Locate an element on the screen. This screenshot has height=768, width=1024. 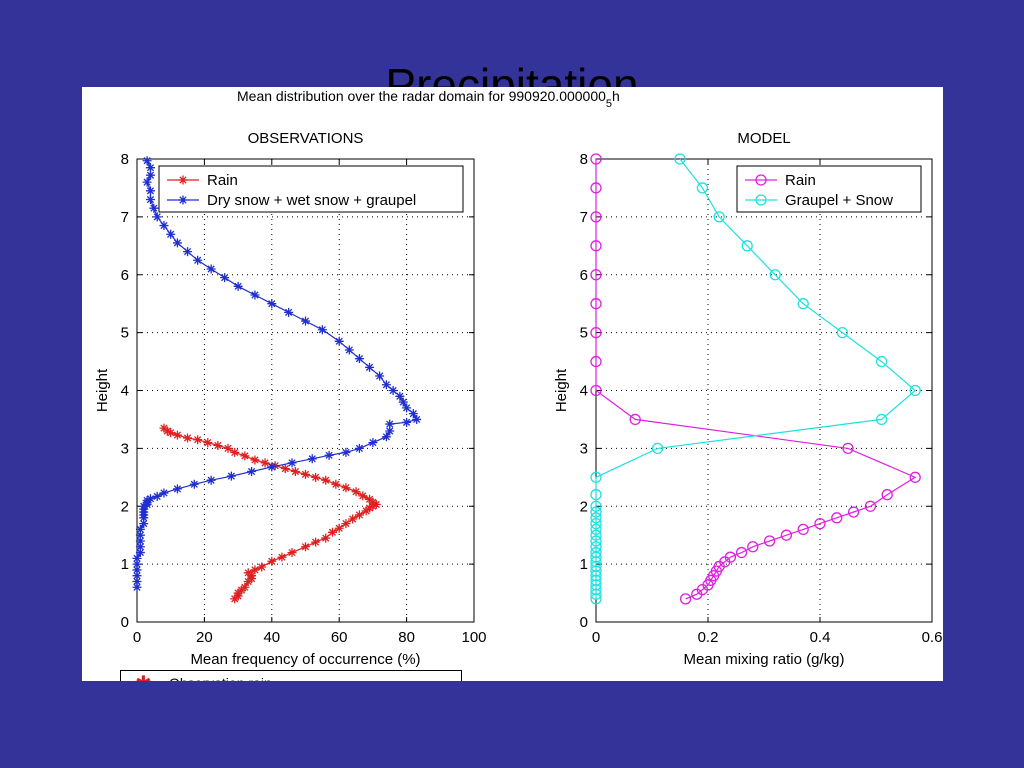
x-tick-label: 0.4 is located at coordinates (820, 637).